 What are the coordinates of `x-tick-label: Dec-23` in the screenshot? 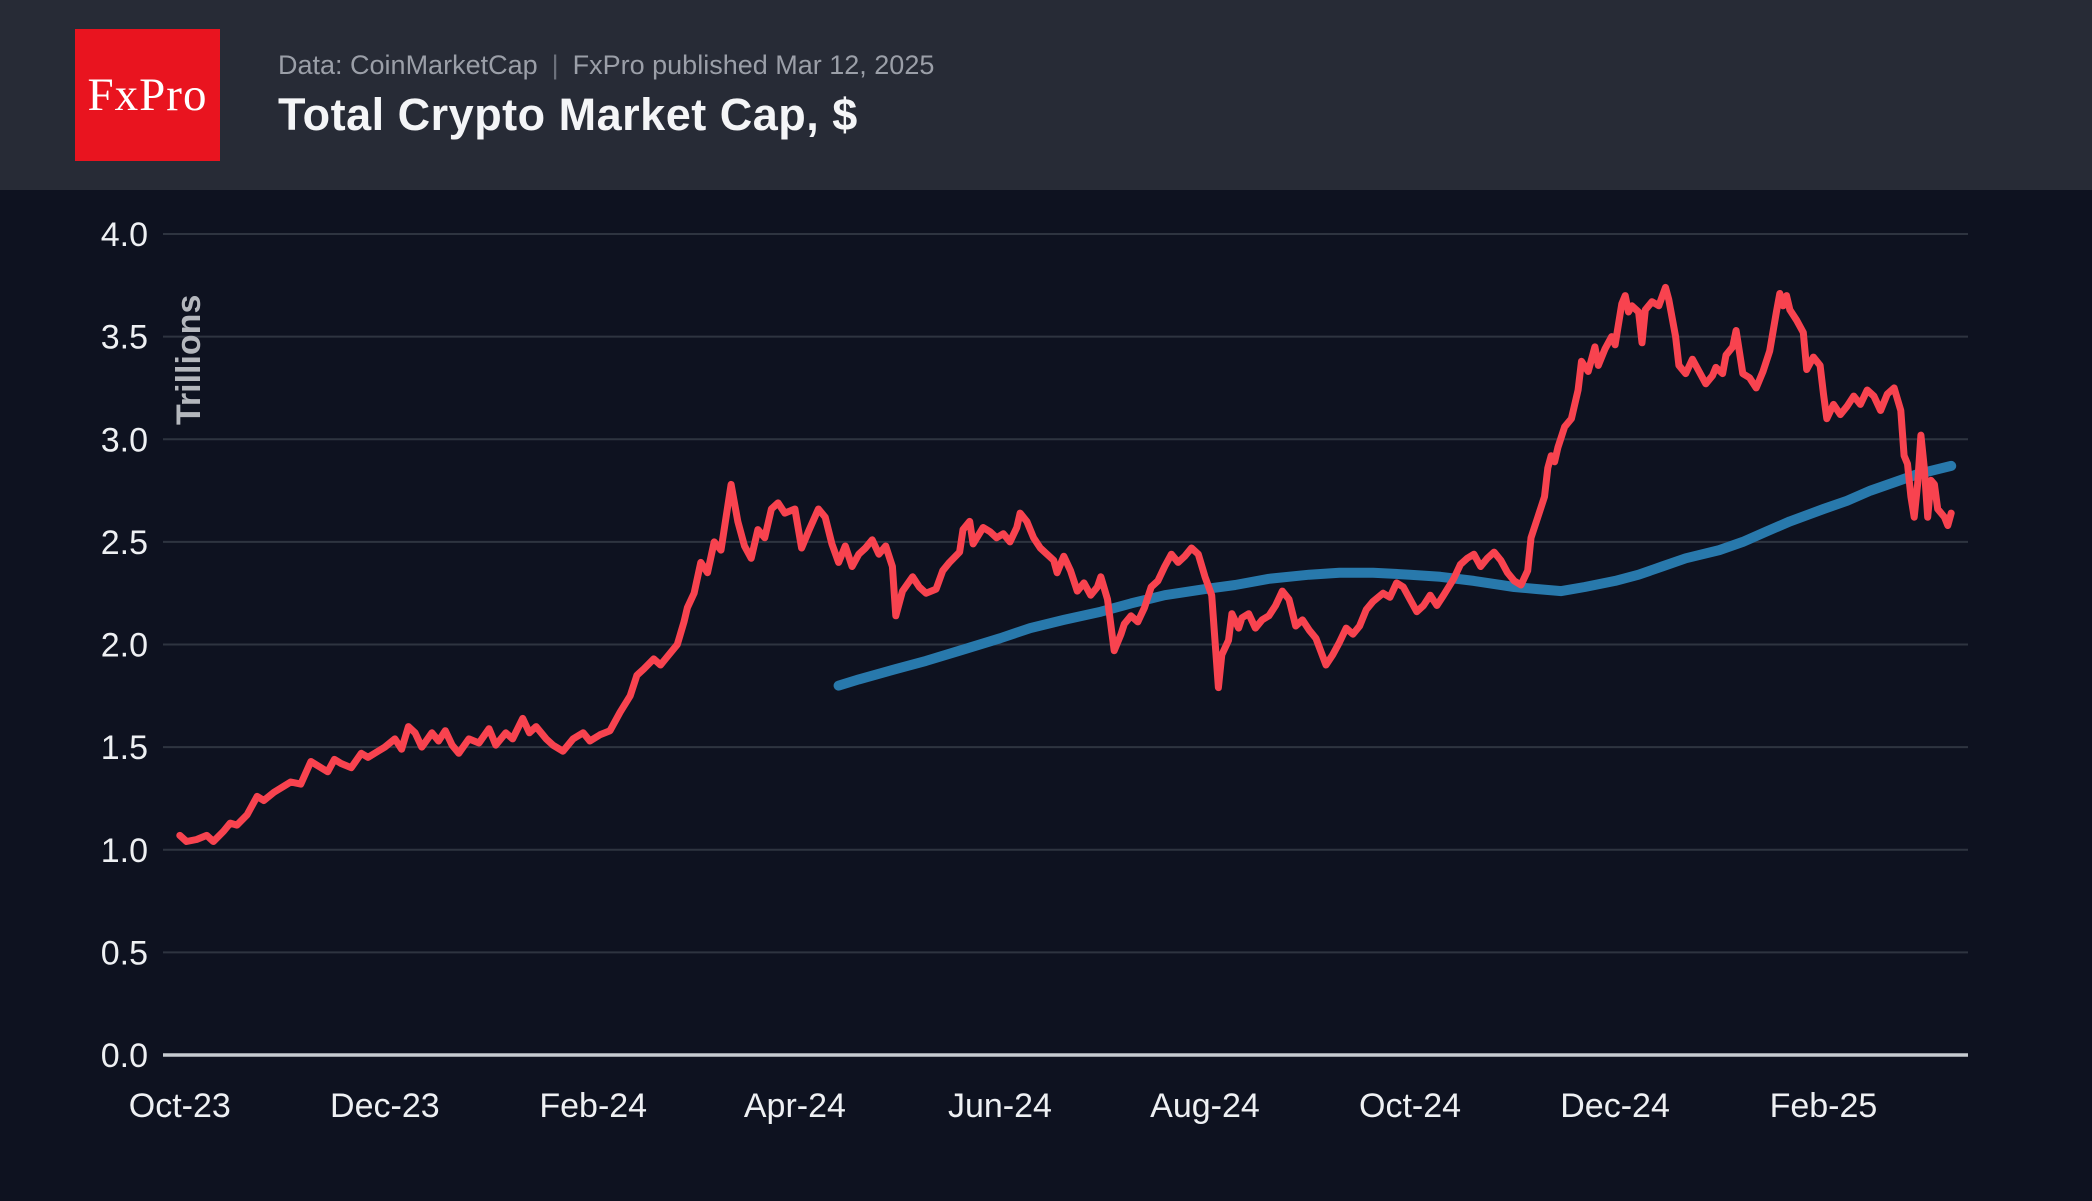 It's located at (385, 1106).